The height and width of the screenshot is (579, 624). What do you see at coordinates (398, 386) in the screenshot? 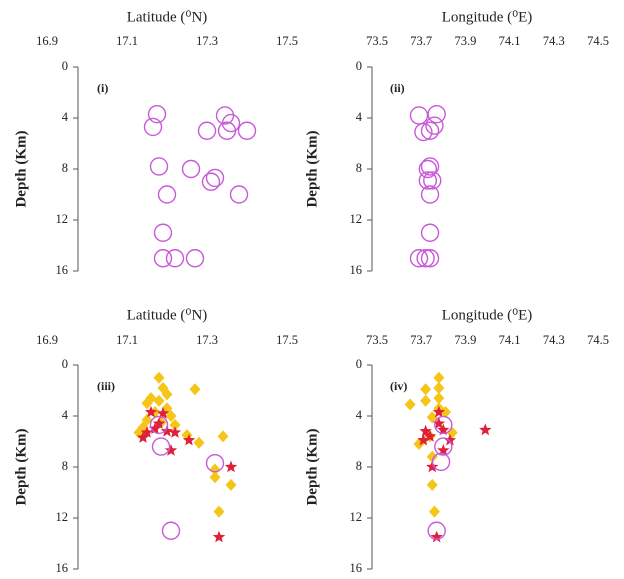
I see `panel-label: (iv)` at bounding box center [398, 386].